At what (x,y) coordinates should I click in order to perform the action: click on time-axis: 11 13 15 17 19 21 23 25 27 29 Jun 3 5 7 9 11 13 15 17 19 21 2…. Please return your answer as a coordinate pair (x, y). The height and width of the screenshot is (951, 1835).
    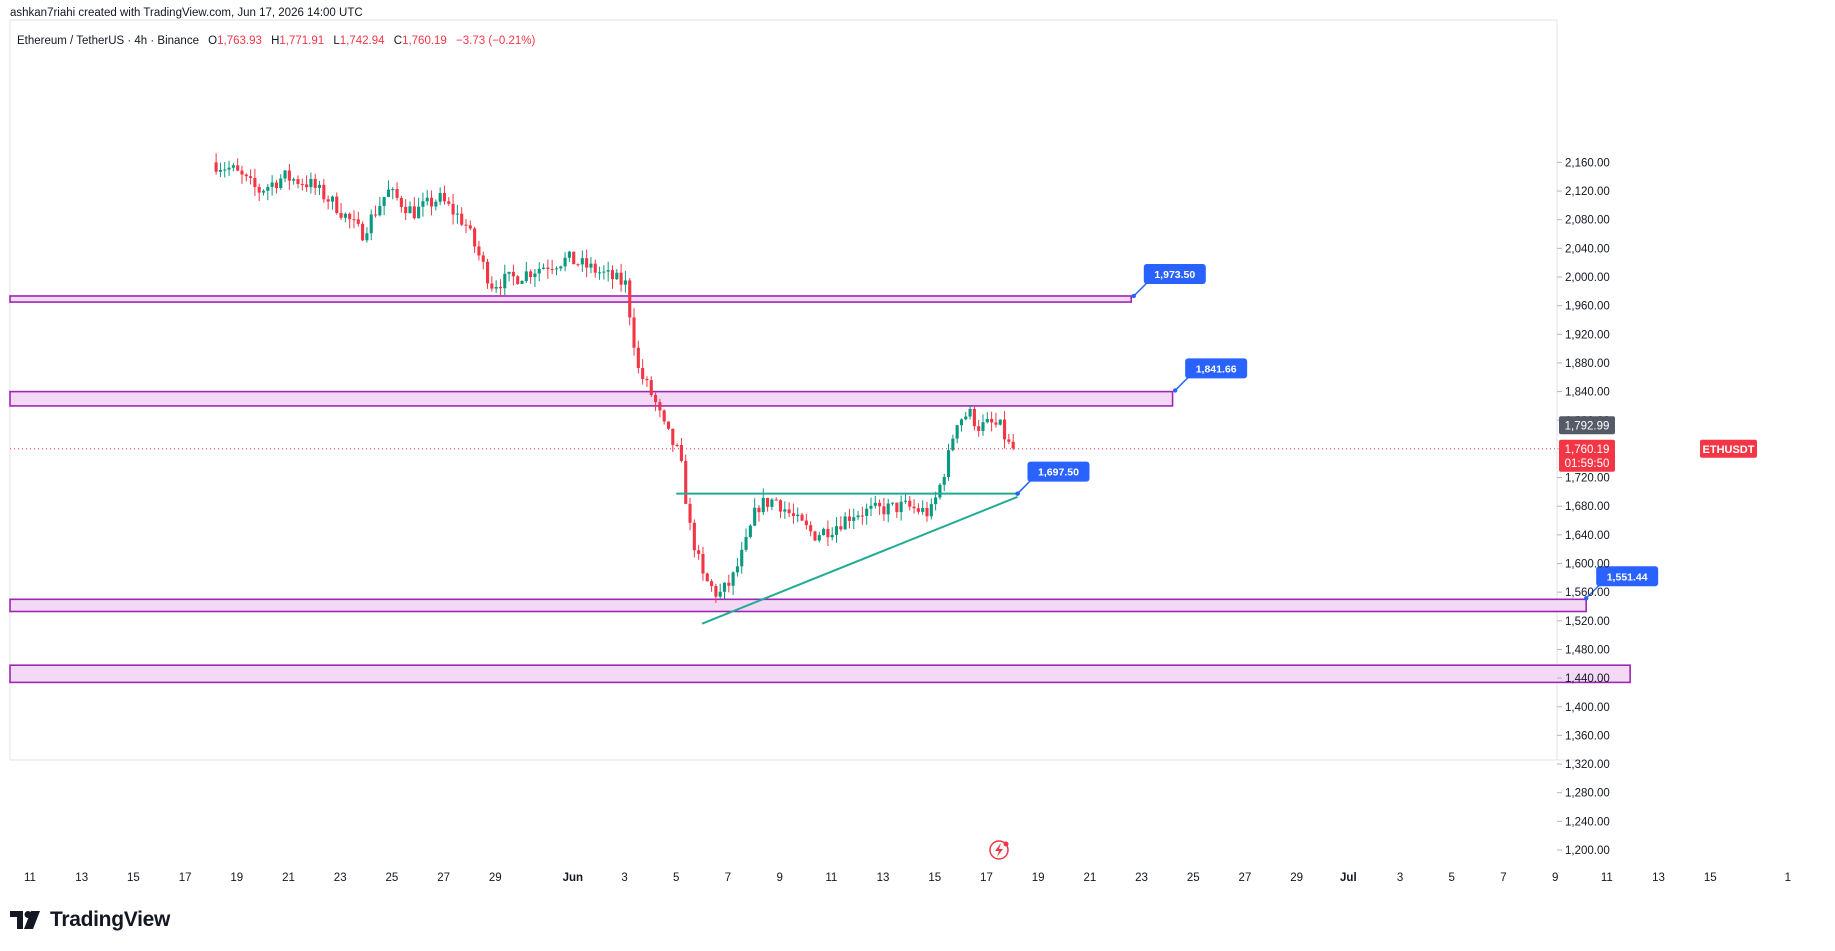
    Looking at the image, I should click on (907, 878).